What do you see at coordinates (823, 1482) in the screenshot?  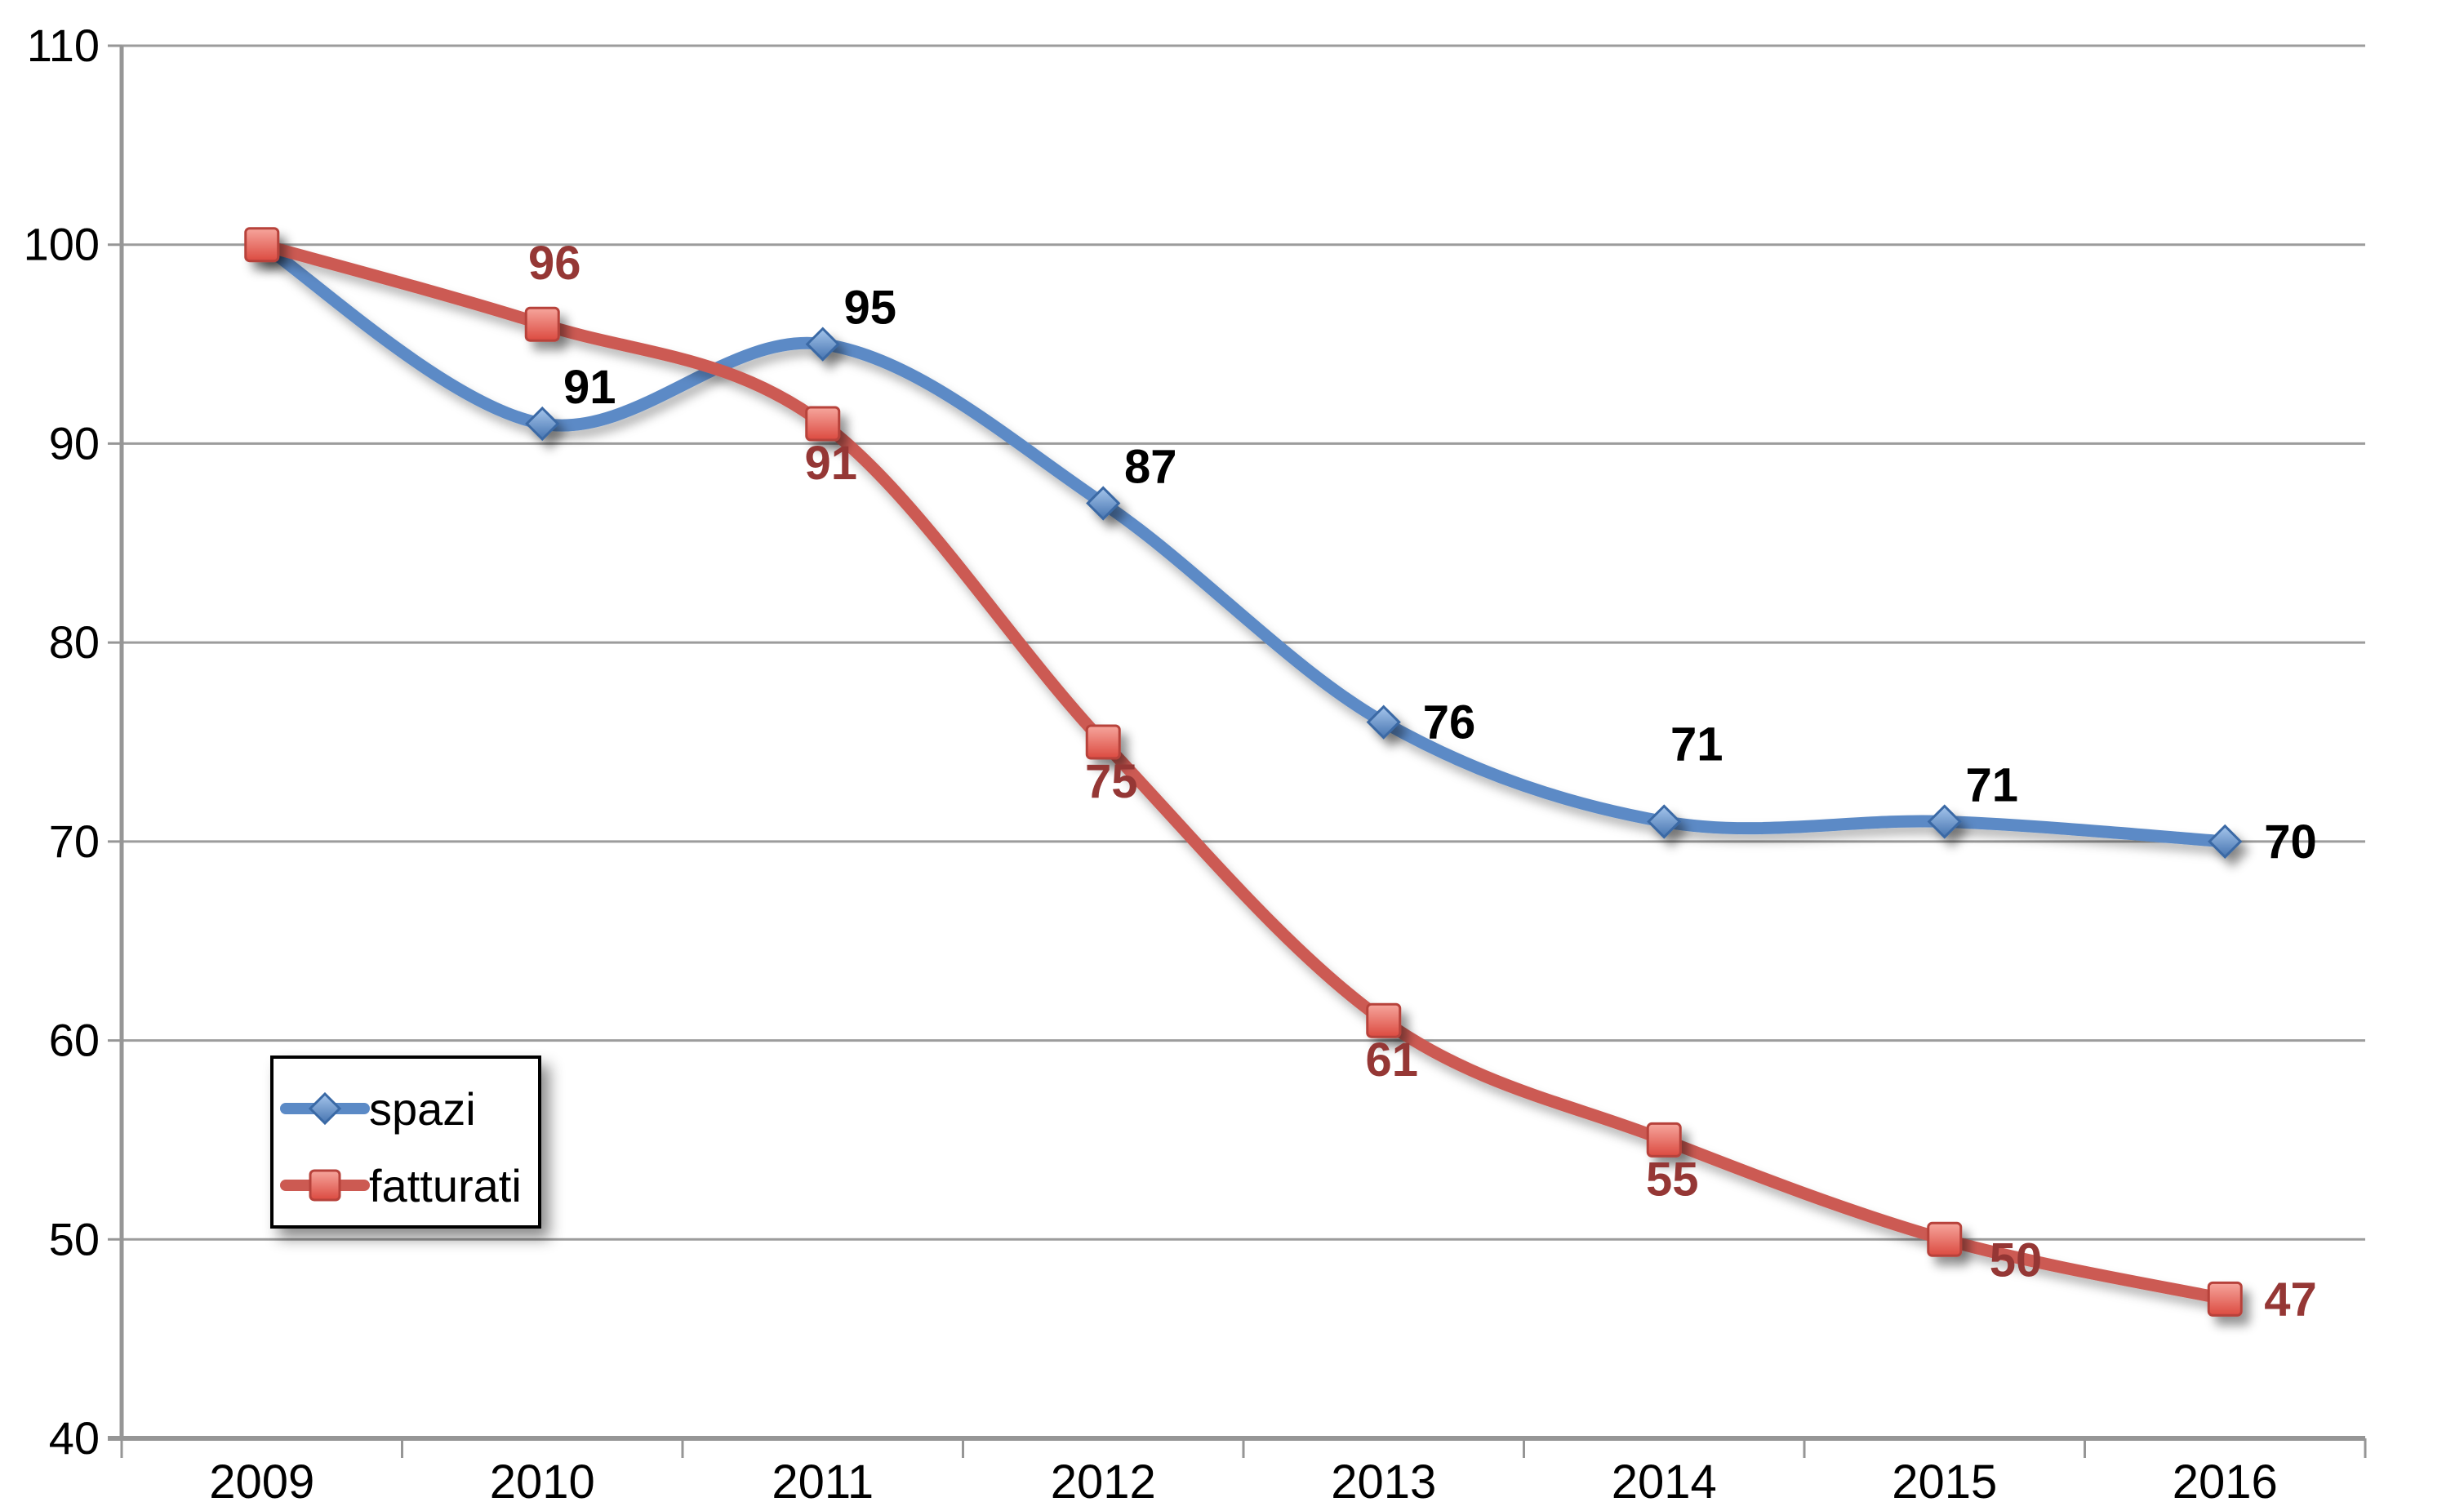 I see `x-tick-label-2011: 2011` at bounding box center [823, 1482].